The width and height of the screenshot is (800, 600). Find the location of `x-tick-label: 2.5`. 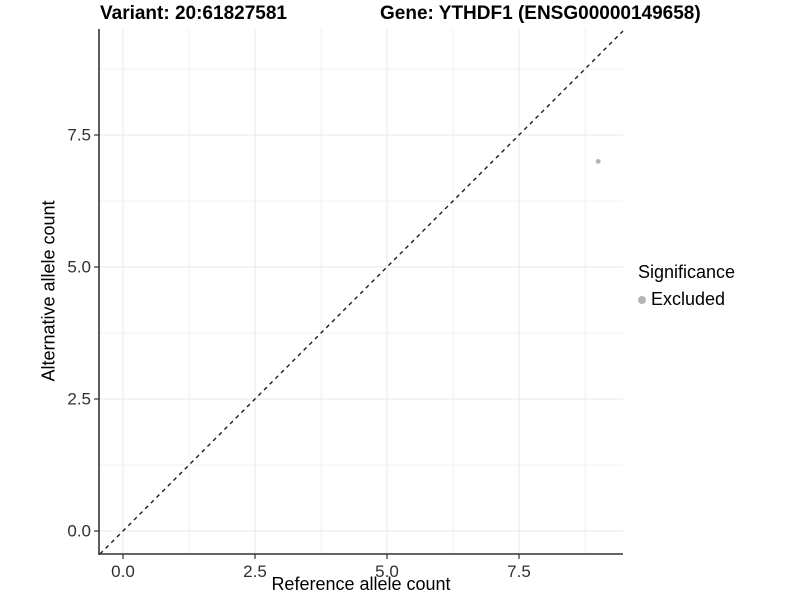

x-tick-label: 2.5 is located at coordinates (255, 571).